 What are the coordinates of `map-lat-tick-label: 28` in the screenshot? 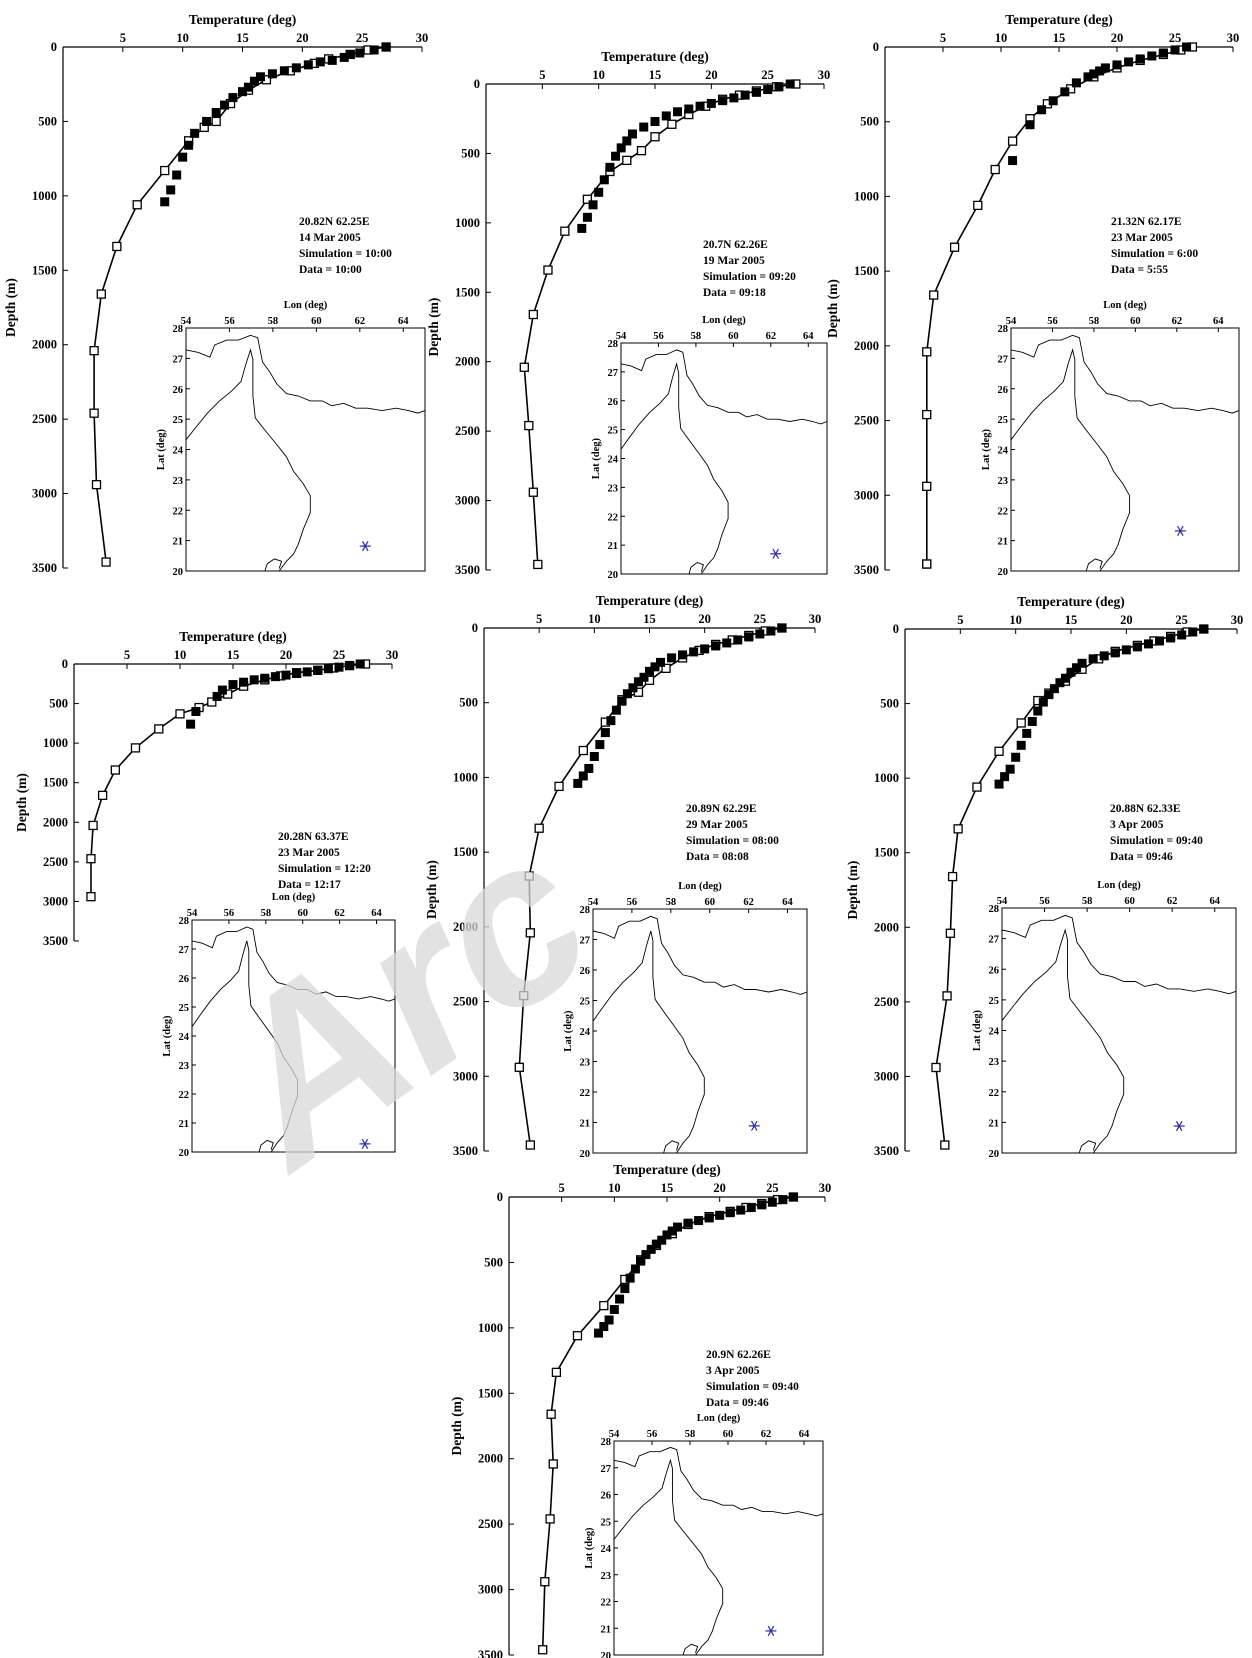 It's located at (613, 344).